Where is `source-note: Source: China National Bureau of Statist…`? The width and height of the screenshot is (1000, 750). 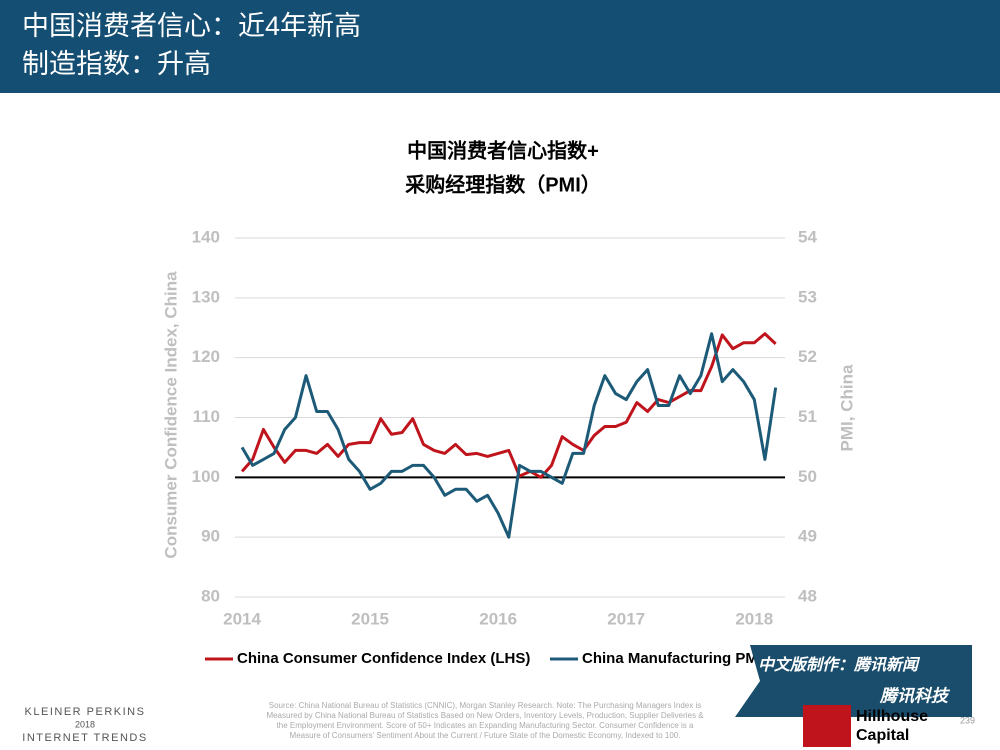 source-note: Source: China National Bureau of Statist… is located at coordinates (485, 705).